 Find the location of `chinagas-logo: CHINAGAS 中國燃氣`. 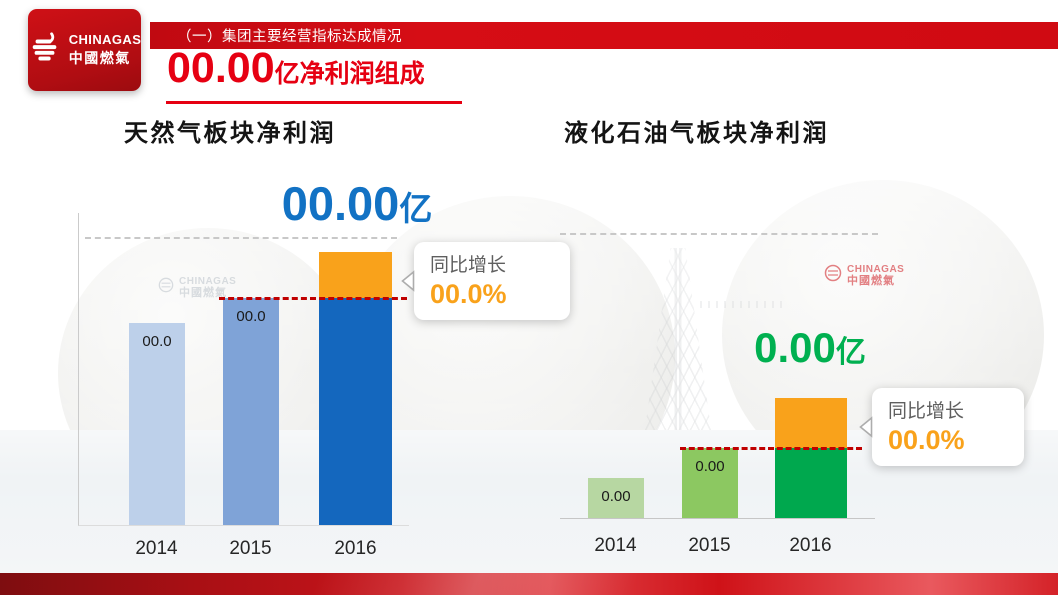

chinagas-logo: CHINAGAS 中國燃氣 is located at coordinates (84, 50).